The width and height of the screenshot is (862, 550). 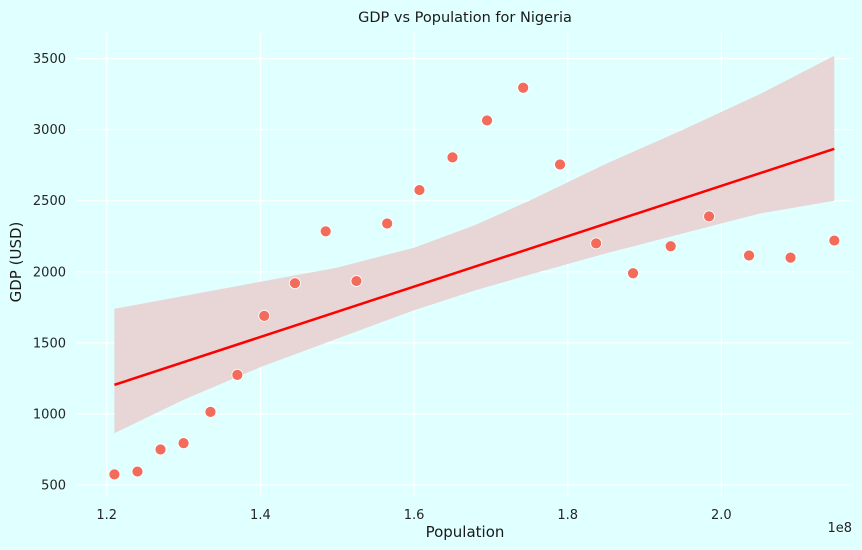 I want to click on x-tick-label: 1.8, so click(x=567, y=515).